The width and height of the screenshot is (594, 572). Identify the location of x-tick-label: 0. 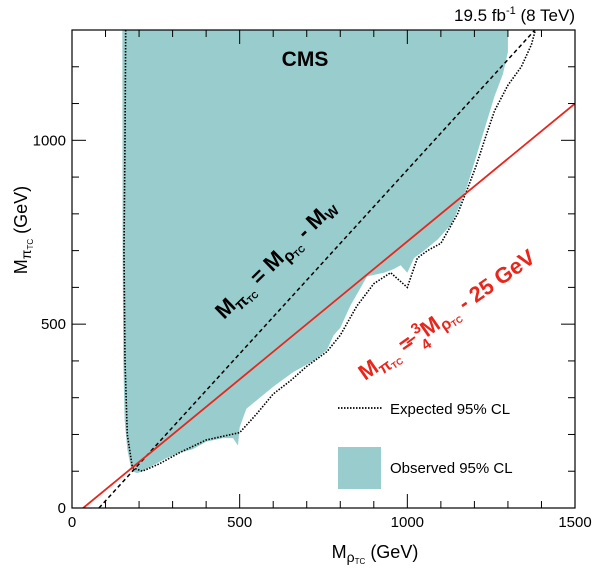
(72, 522).